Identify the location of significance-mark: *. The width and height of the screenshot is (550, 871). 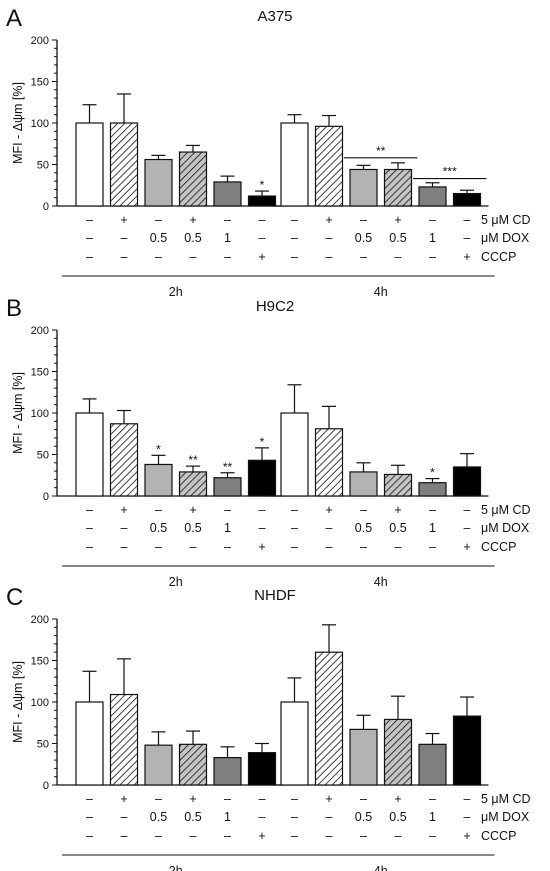
(262, 442).